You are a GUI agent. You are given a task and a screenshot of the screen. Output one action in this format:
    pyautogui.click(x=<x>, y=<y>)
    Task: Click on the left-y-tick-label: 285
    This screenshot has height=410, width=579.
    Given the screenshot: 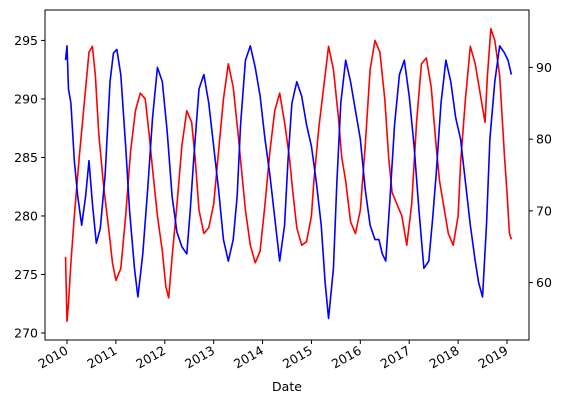 What is the action you would take?
    pyautogui.click(x=26, y=157)
    